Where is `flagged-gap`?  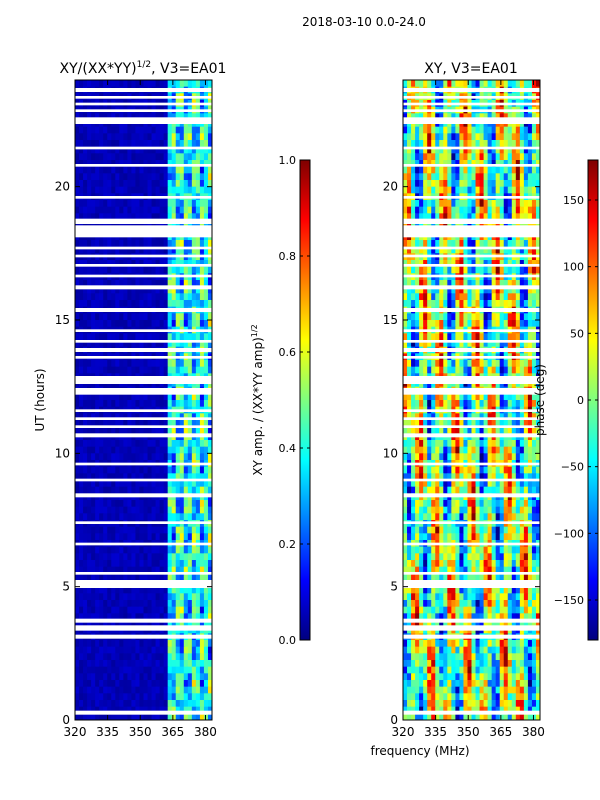 flagged-gap is located at coordinates (143, 310).